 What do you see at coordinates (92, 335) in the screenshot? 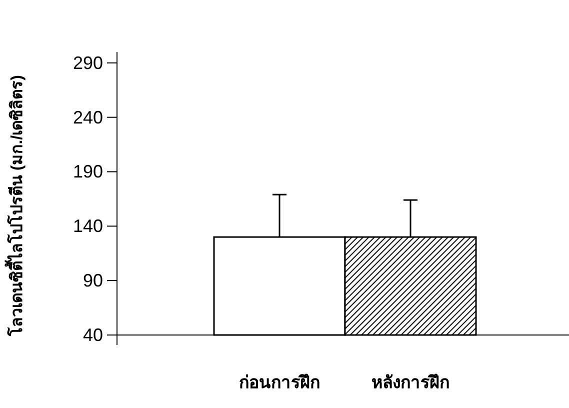
I see `y-tick-label: 40` at bounding box center [92, 335].